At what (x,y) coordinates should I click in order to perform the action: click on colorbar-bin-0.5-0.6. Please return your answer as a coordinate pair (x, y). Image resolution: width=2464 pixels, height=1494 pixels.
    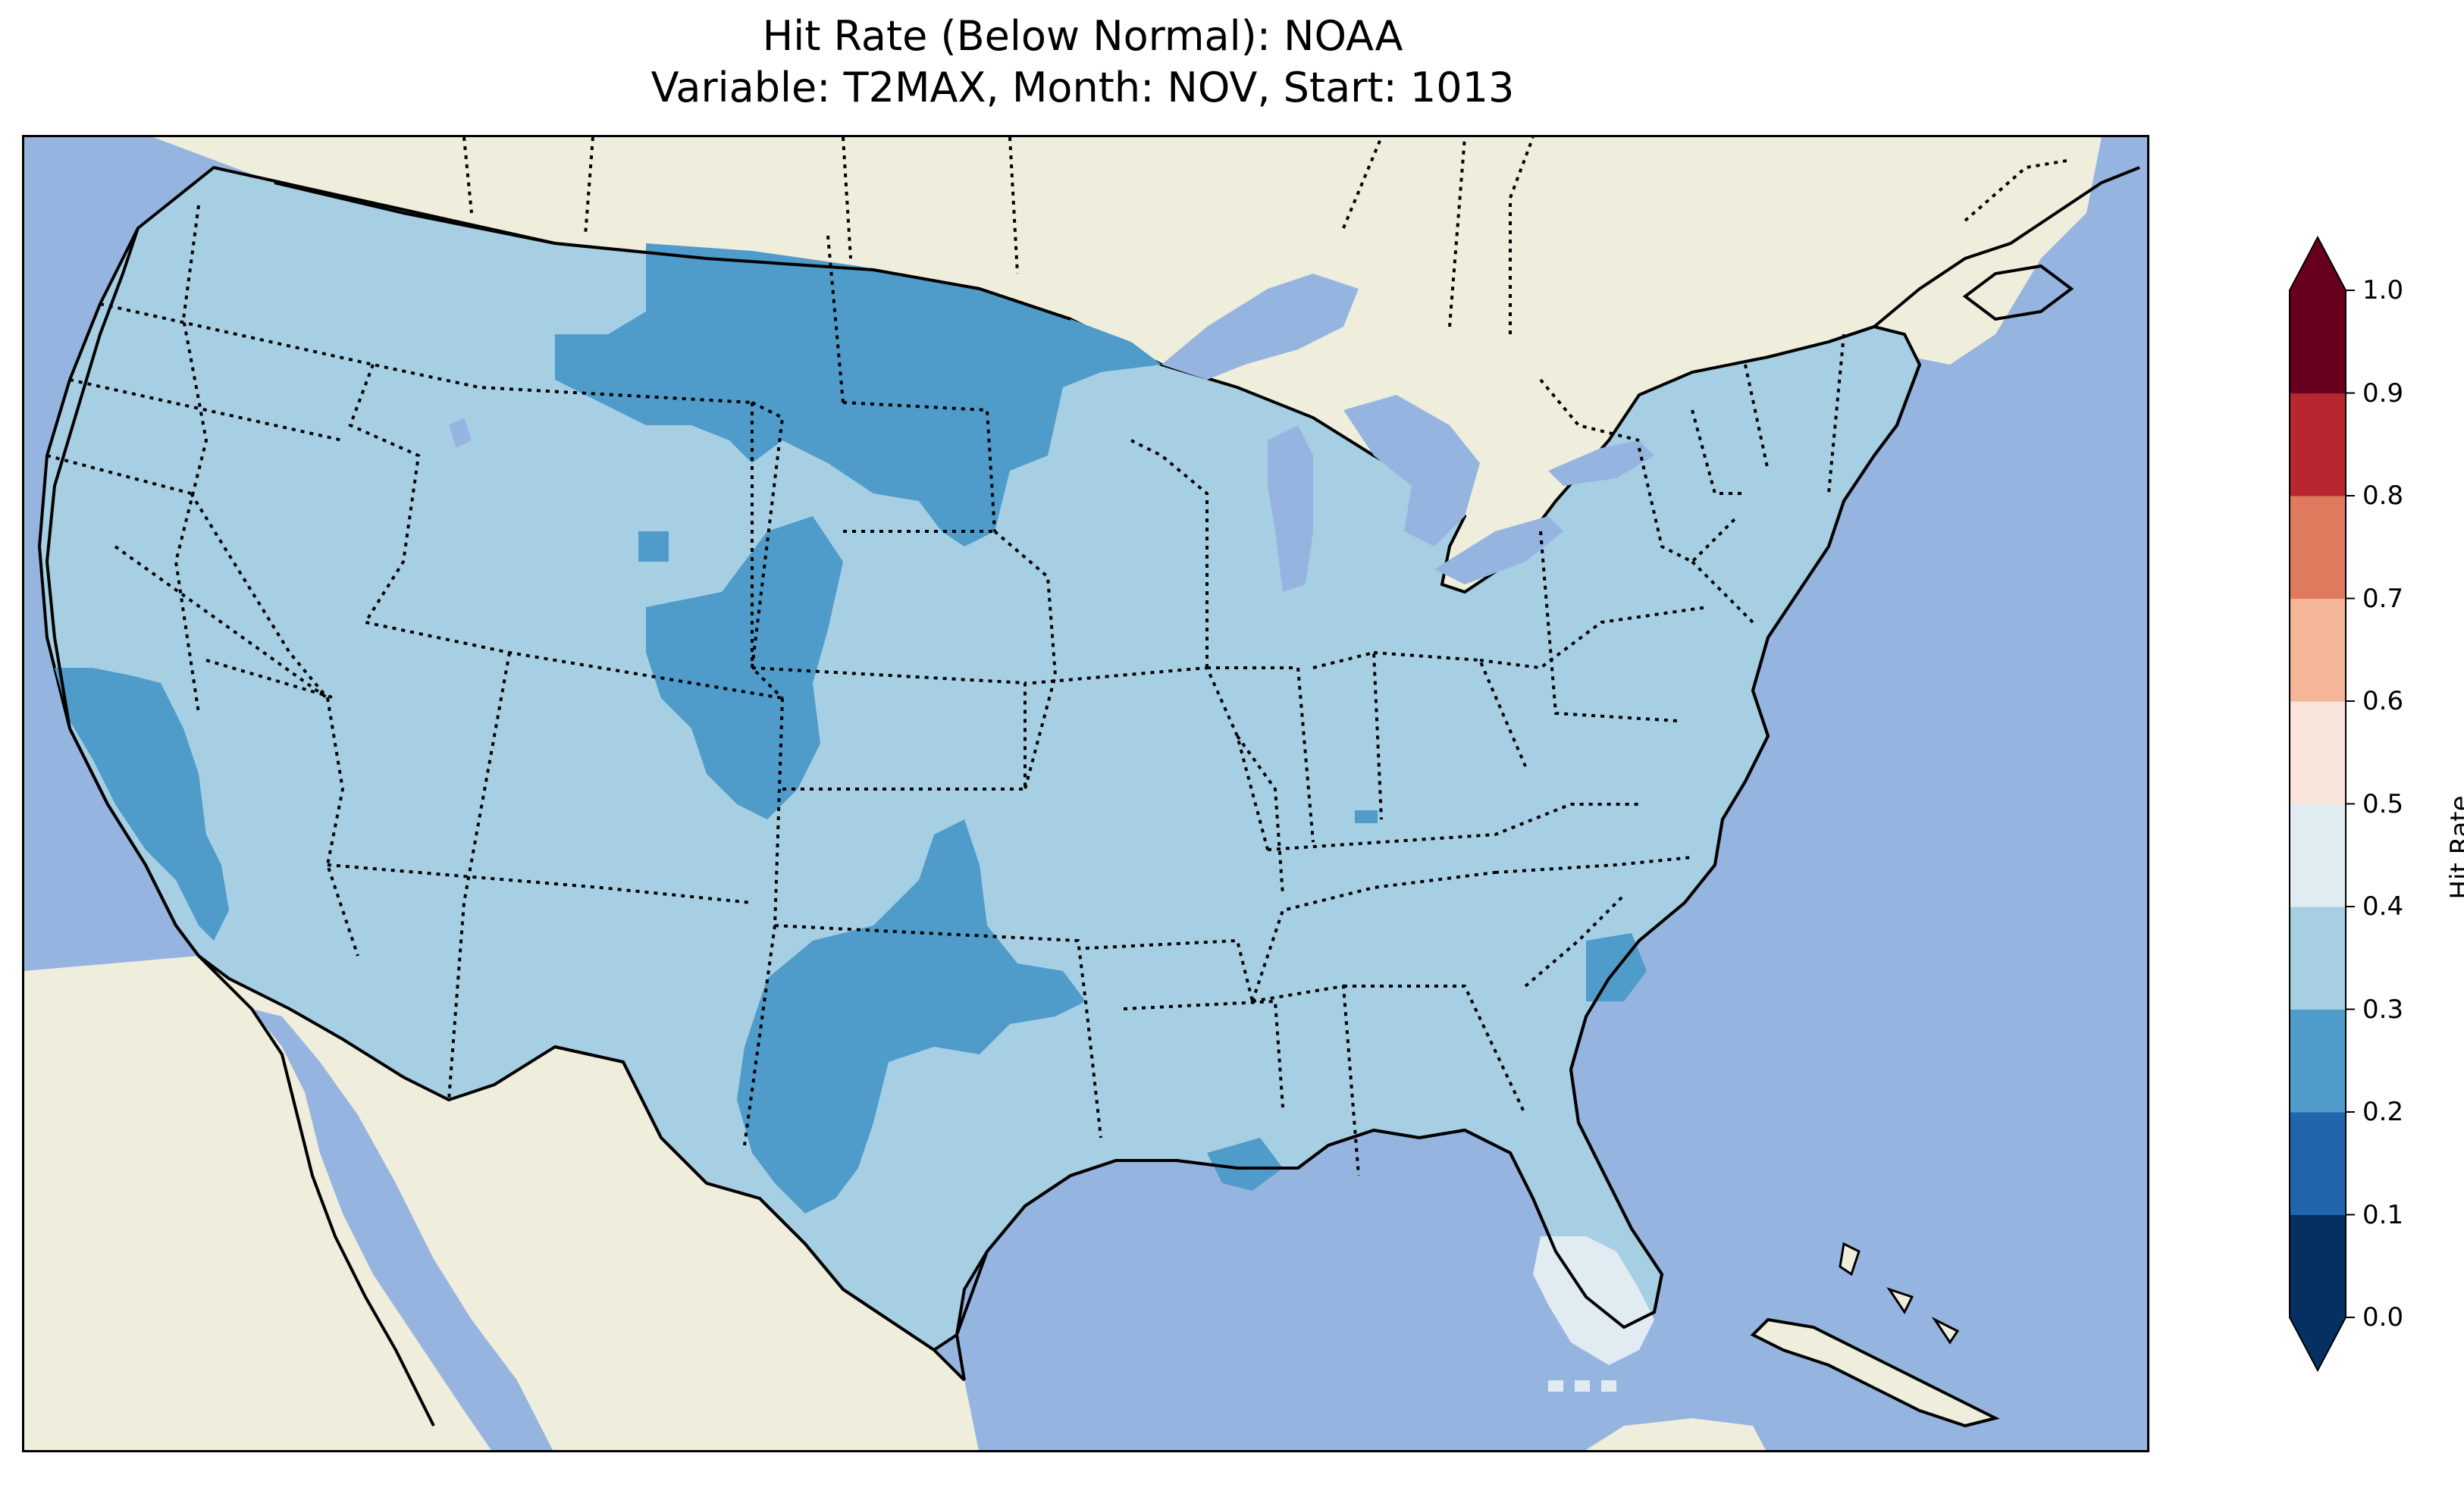
    Looking at the image, I should click on (2318, 752).